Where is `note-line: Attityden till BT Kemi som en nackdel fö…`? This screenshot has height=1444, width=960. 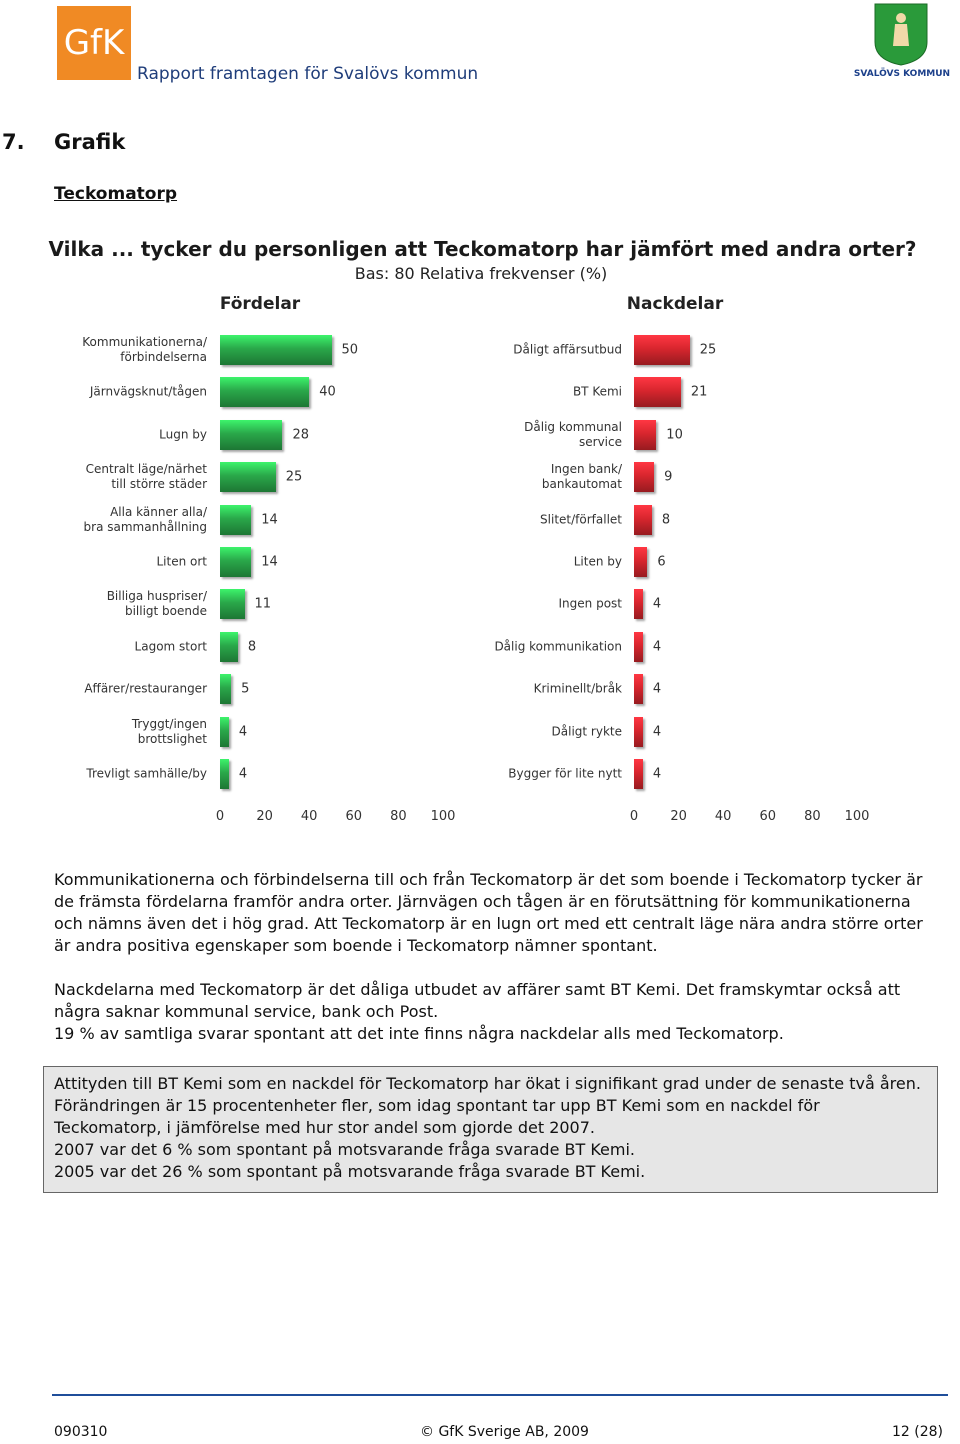 note-line: Attityden till BT Kemi som en nackdel fö… is located at coordinates (487, 1105).